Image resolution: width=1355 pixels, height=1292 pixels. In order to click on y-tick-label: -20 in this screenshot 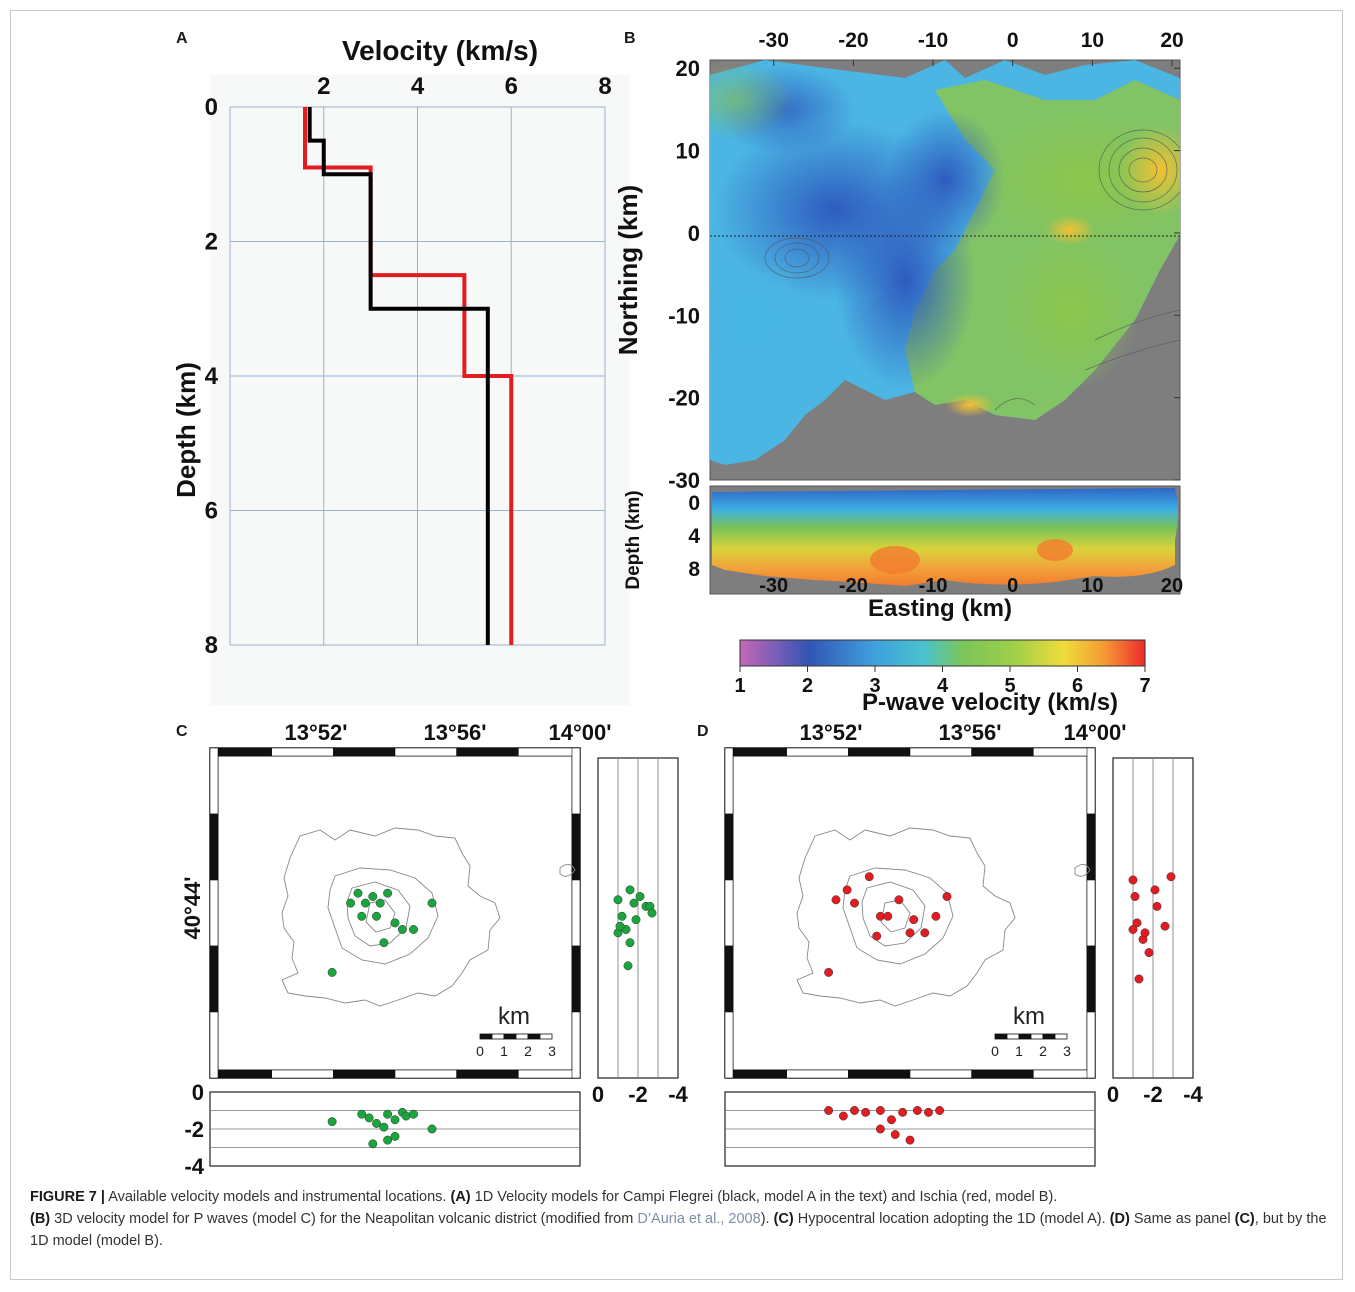, I will do `click(684, 398)`.